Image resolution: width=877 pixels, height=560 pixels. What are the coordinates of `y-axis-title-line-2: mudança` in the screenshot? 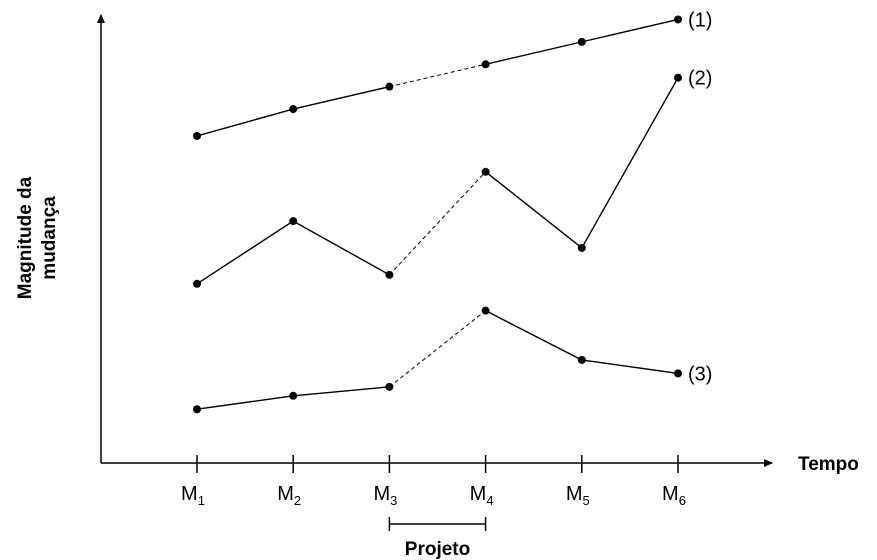 It's located at (49, 238).